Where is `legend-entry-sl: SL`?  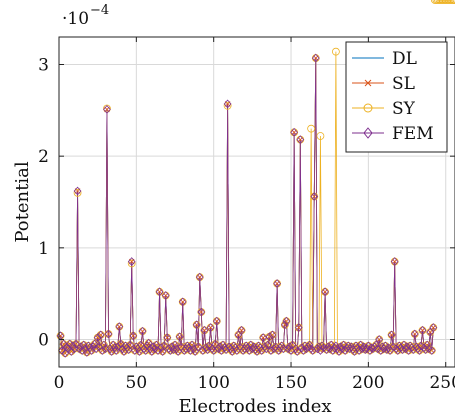 legend-entry-sl: SL is located at coordinates (383, 84).